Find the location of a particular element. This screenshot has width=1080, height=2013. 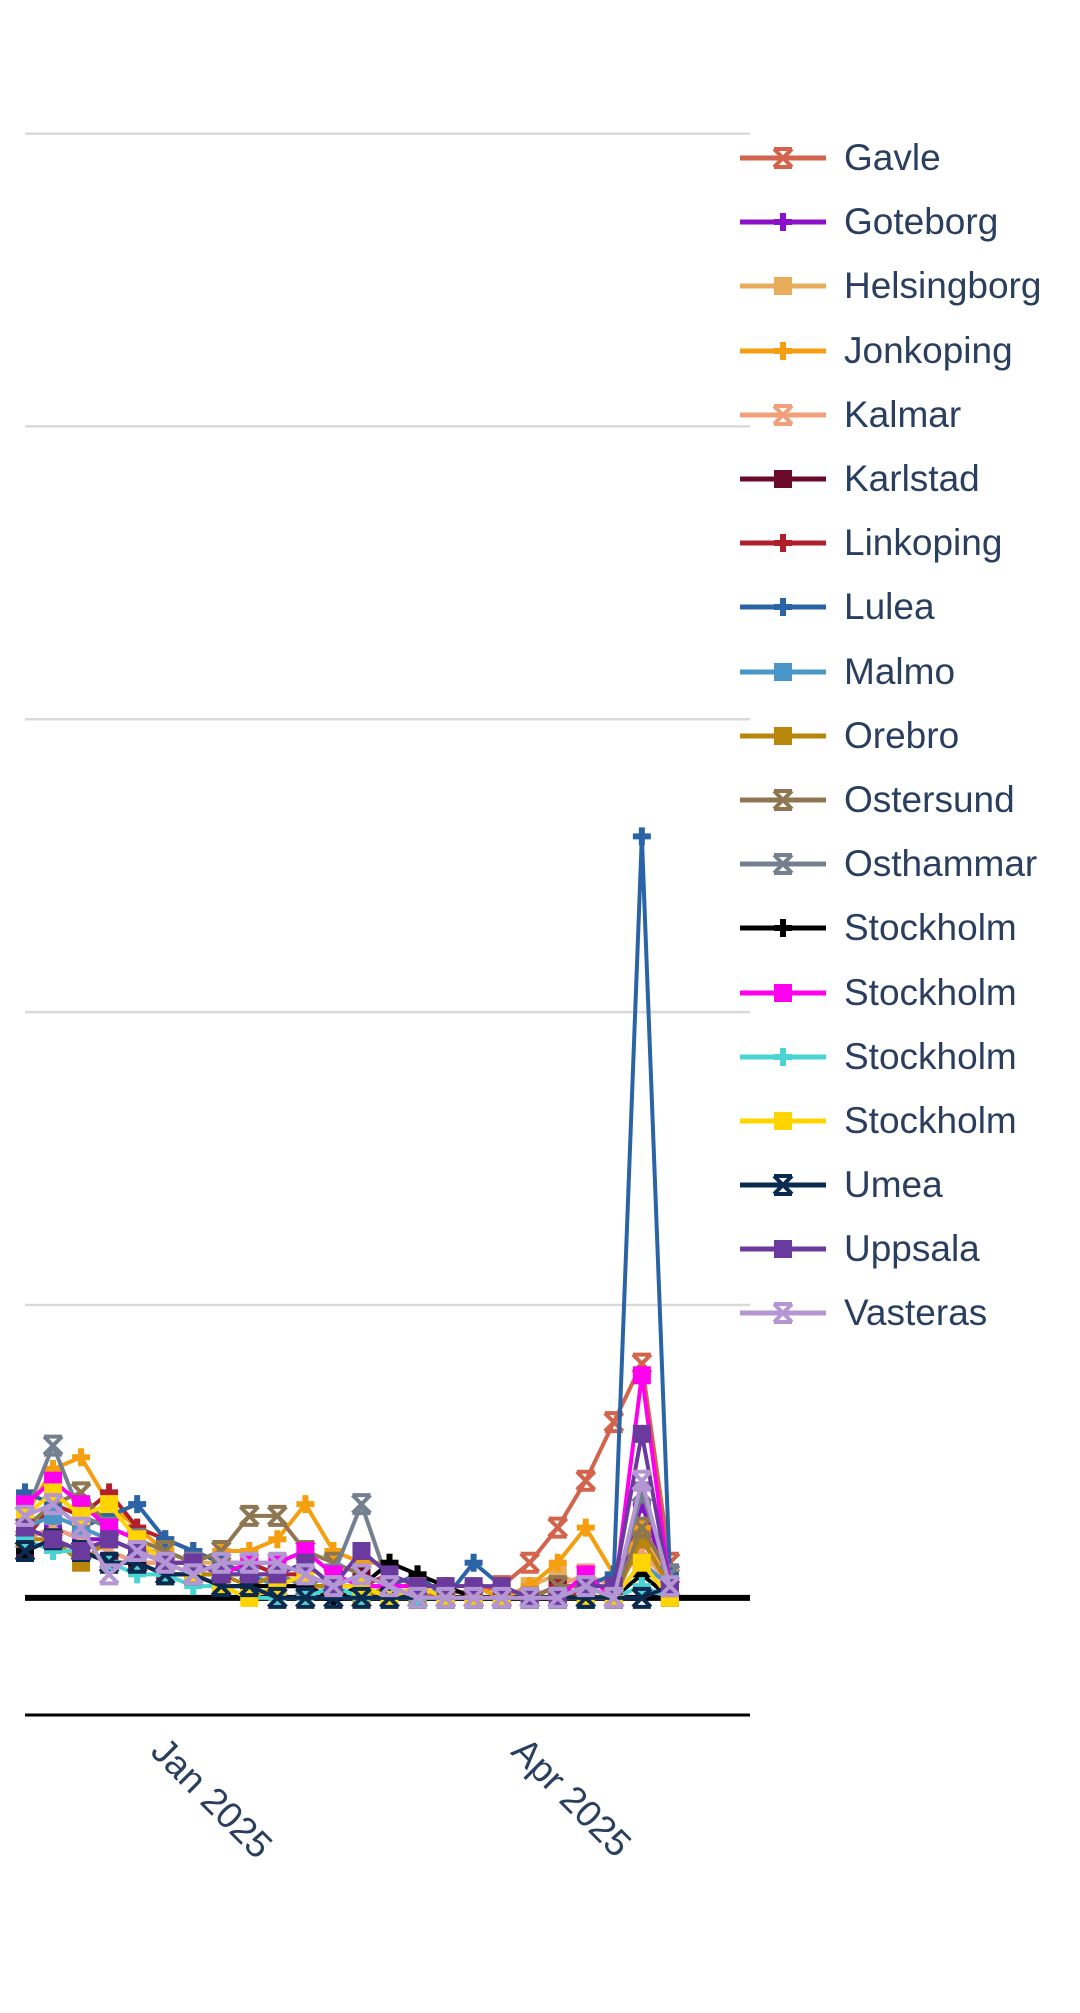

legend-label: Gavle is located at coordinates (892, 158).